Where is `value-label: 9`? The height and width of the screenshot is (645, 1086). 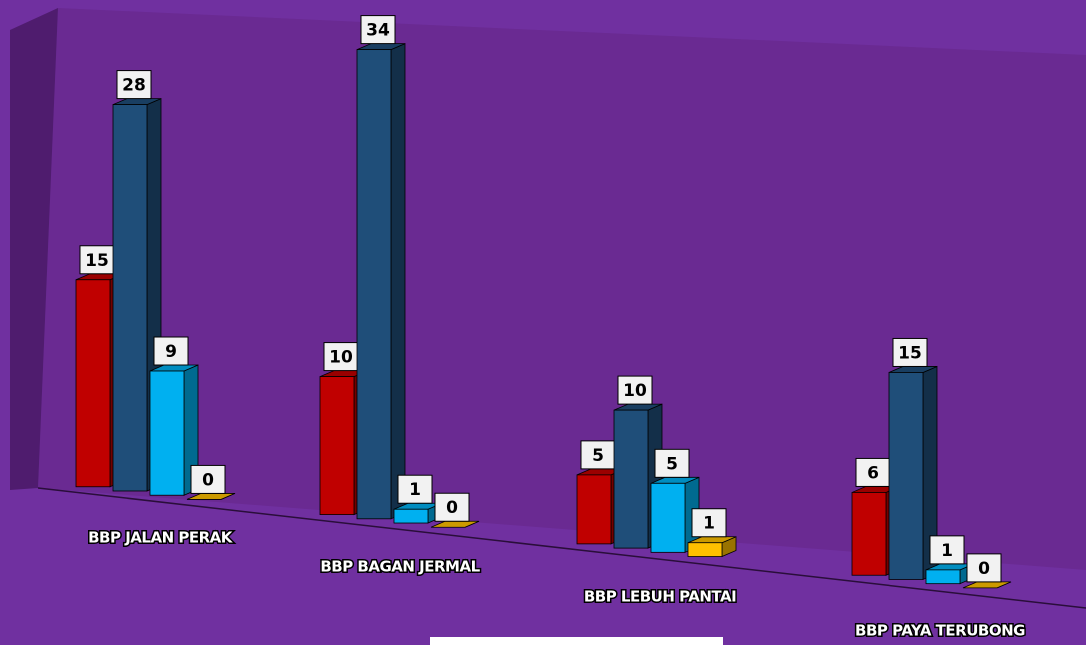 value-label: 9 is located at coordinates (171, 352).